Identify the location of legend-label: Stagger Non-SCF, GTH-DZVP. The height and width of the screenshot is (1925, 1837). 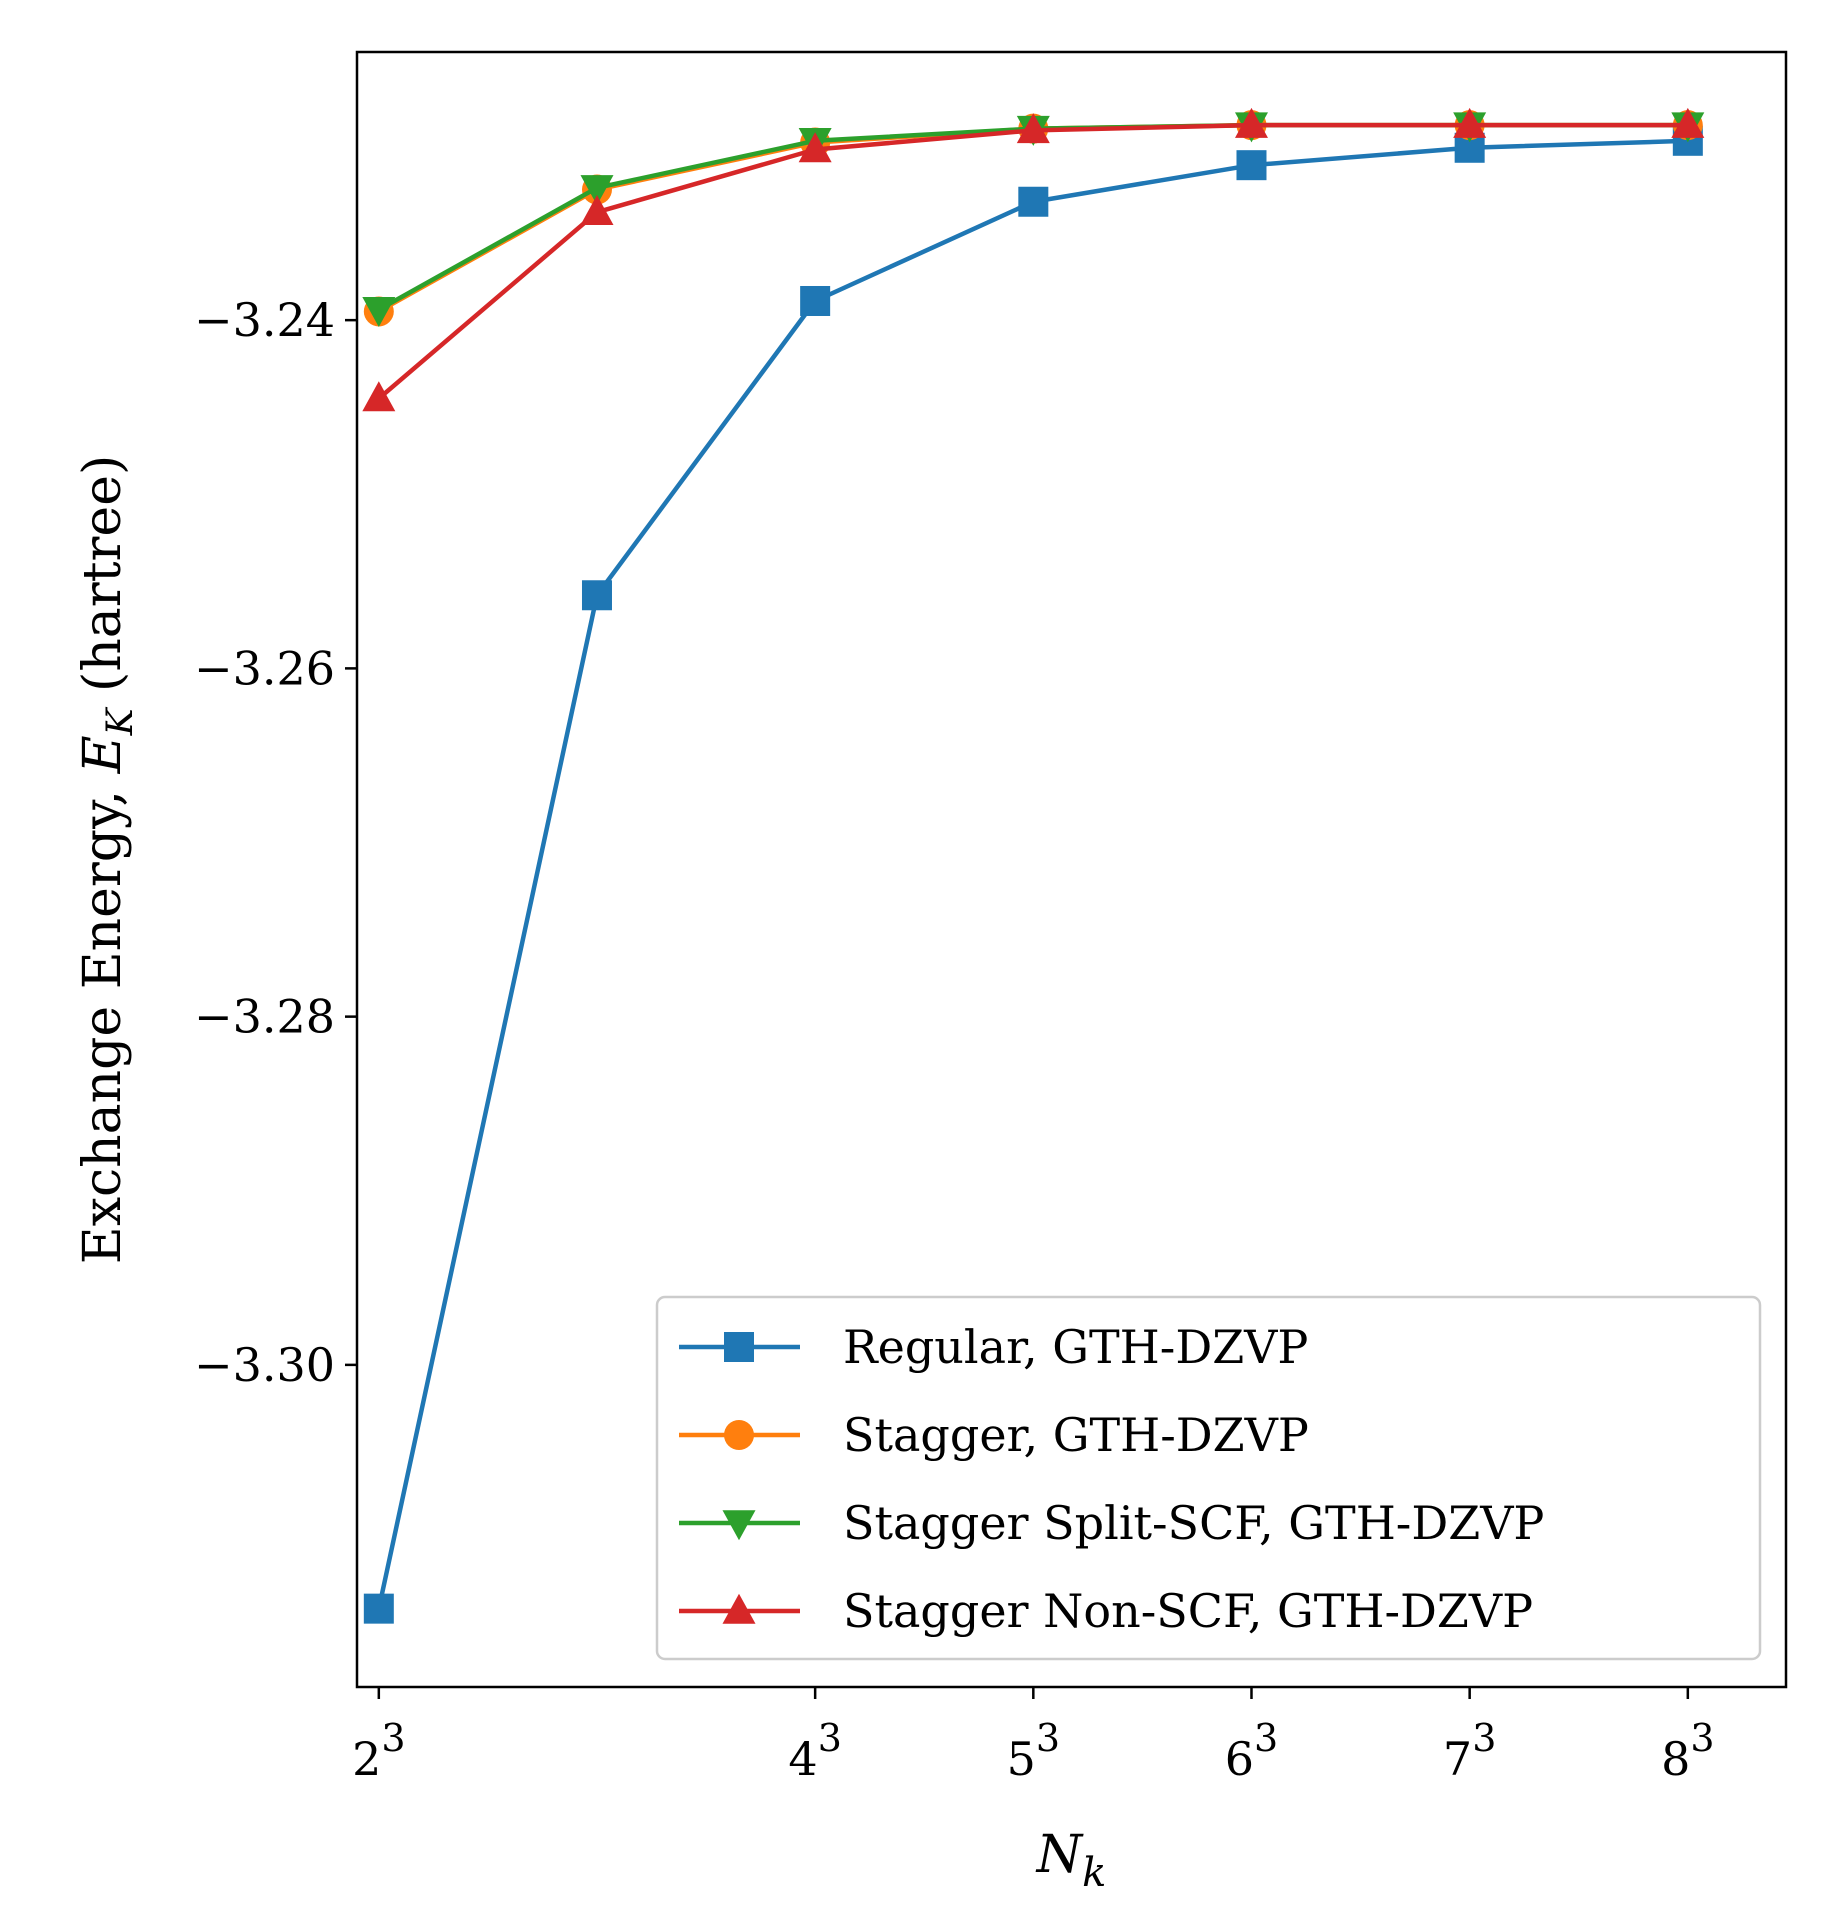
(1188, 1611).